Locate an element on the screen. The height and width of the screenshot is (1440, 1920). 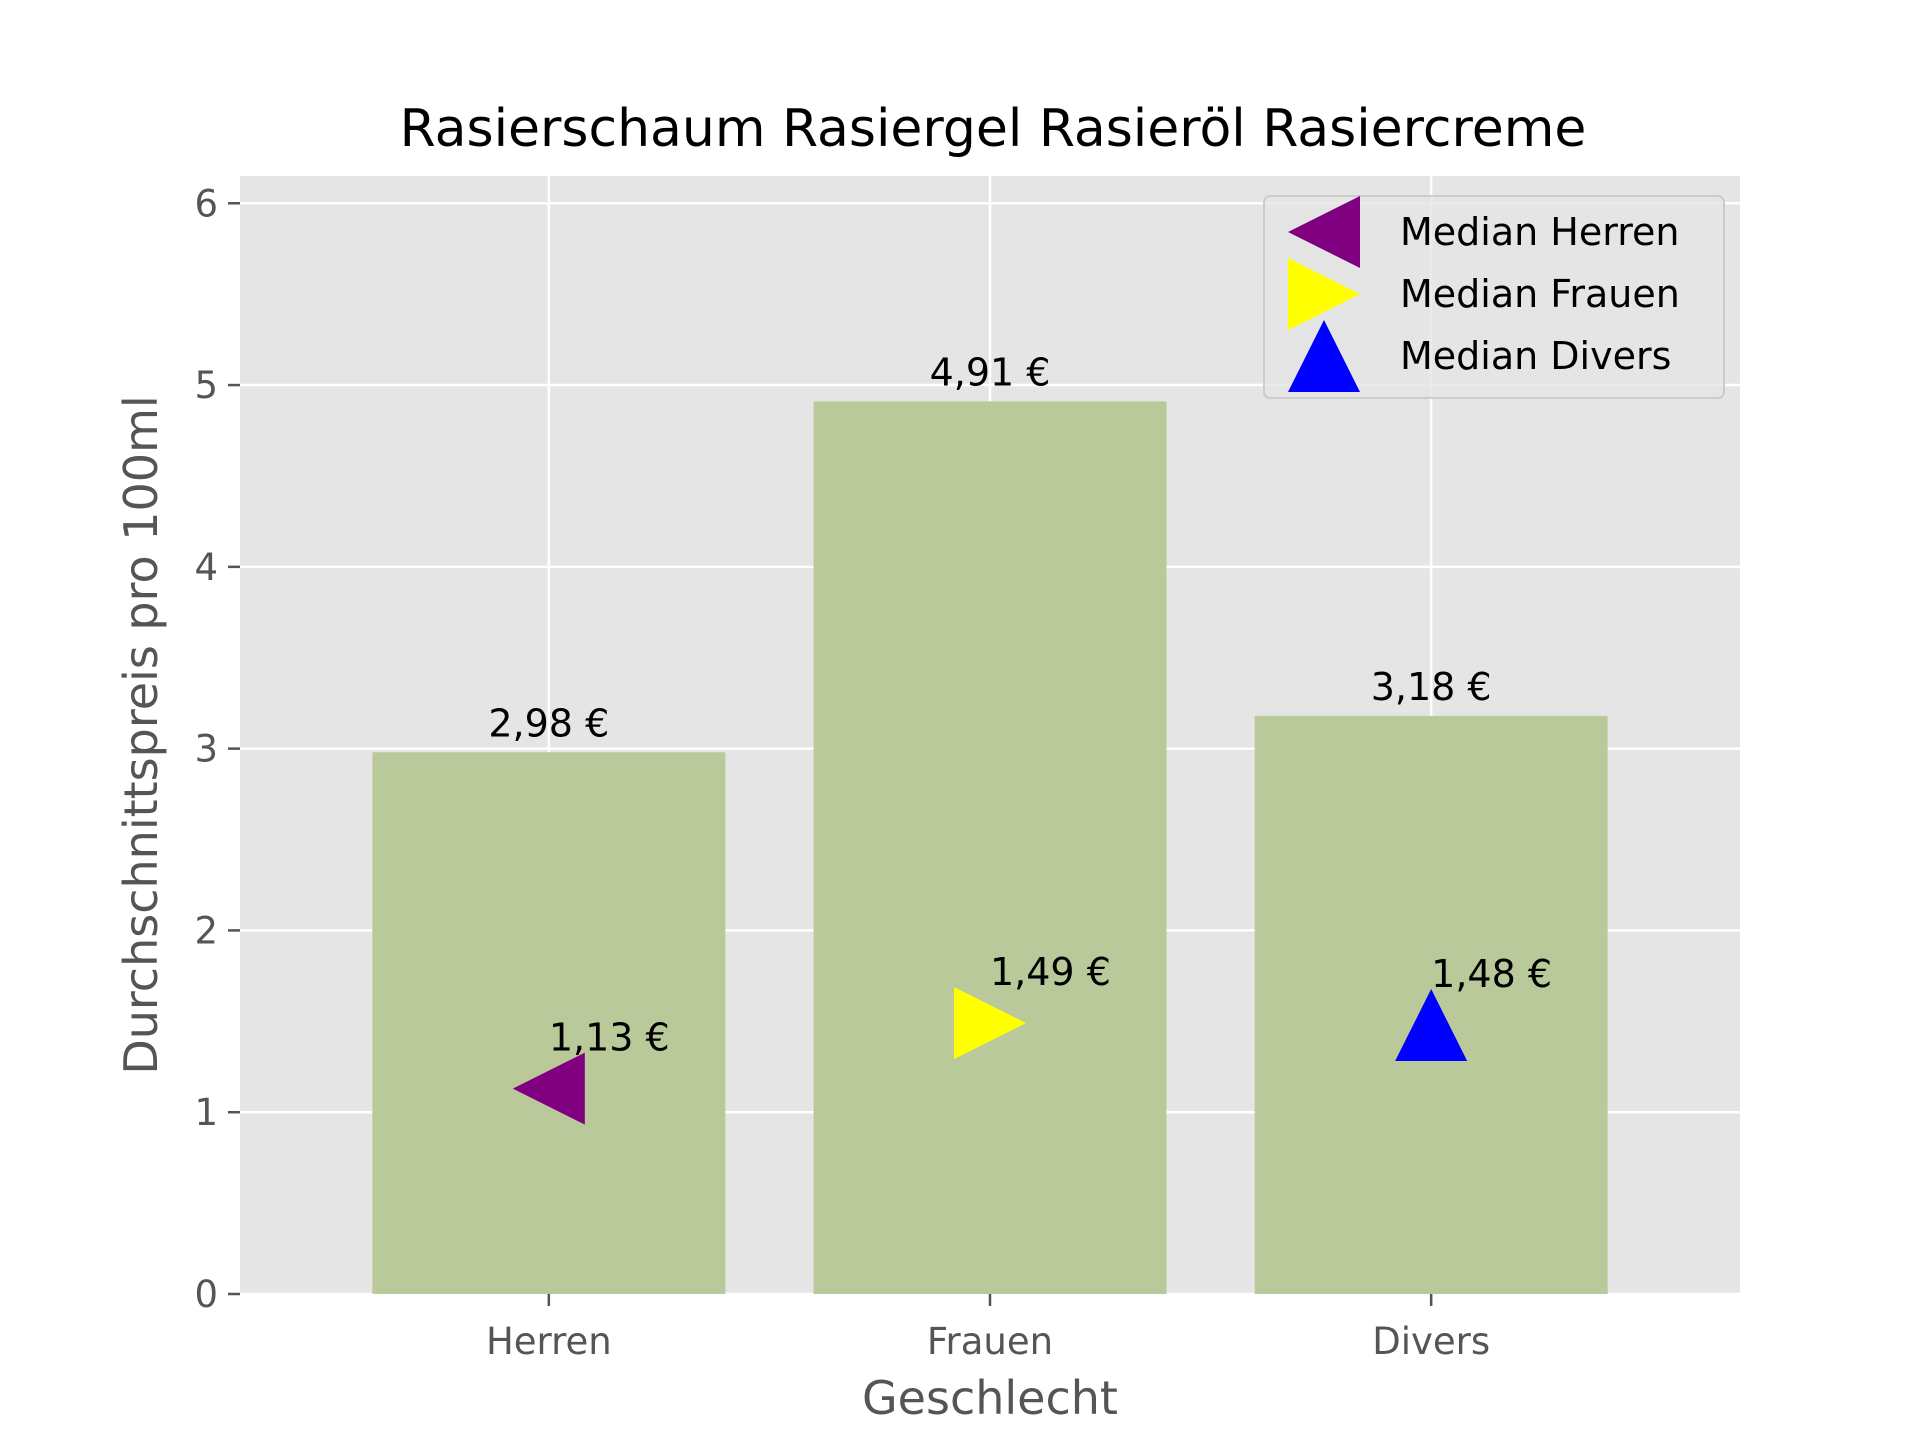
y-tick-label: 1 is located at coordinates (206, 1112).